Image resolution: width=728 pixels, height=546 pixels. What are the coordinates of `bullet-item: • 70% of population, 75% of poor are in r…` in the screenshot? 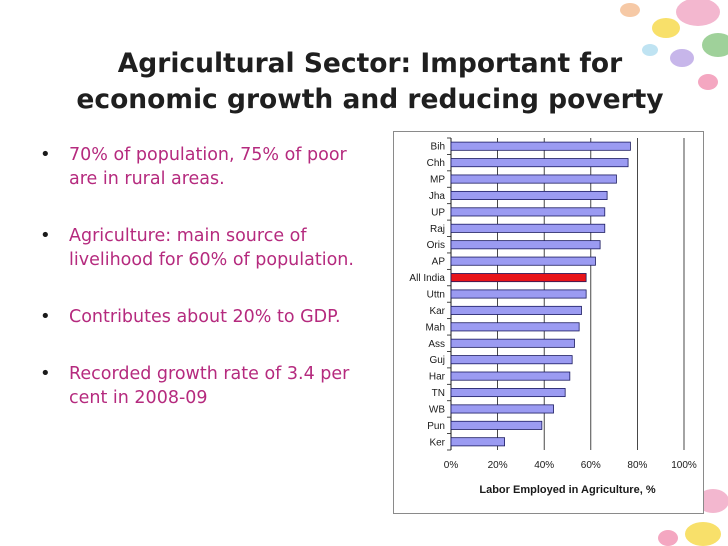 It's located at (205, 167).